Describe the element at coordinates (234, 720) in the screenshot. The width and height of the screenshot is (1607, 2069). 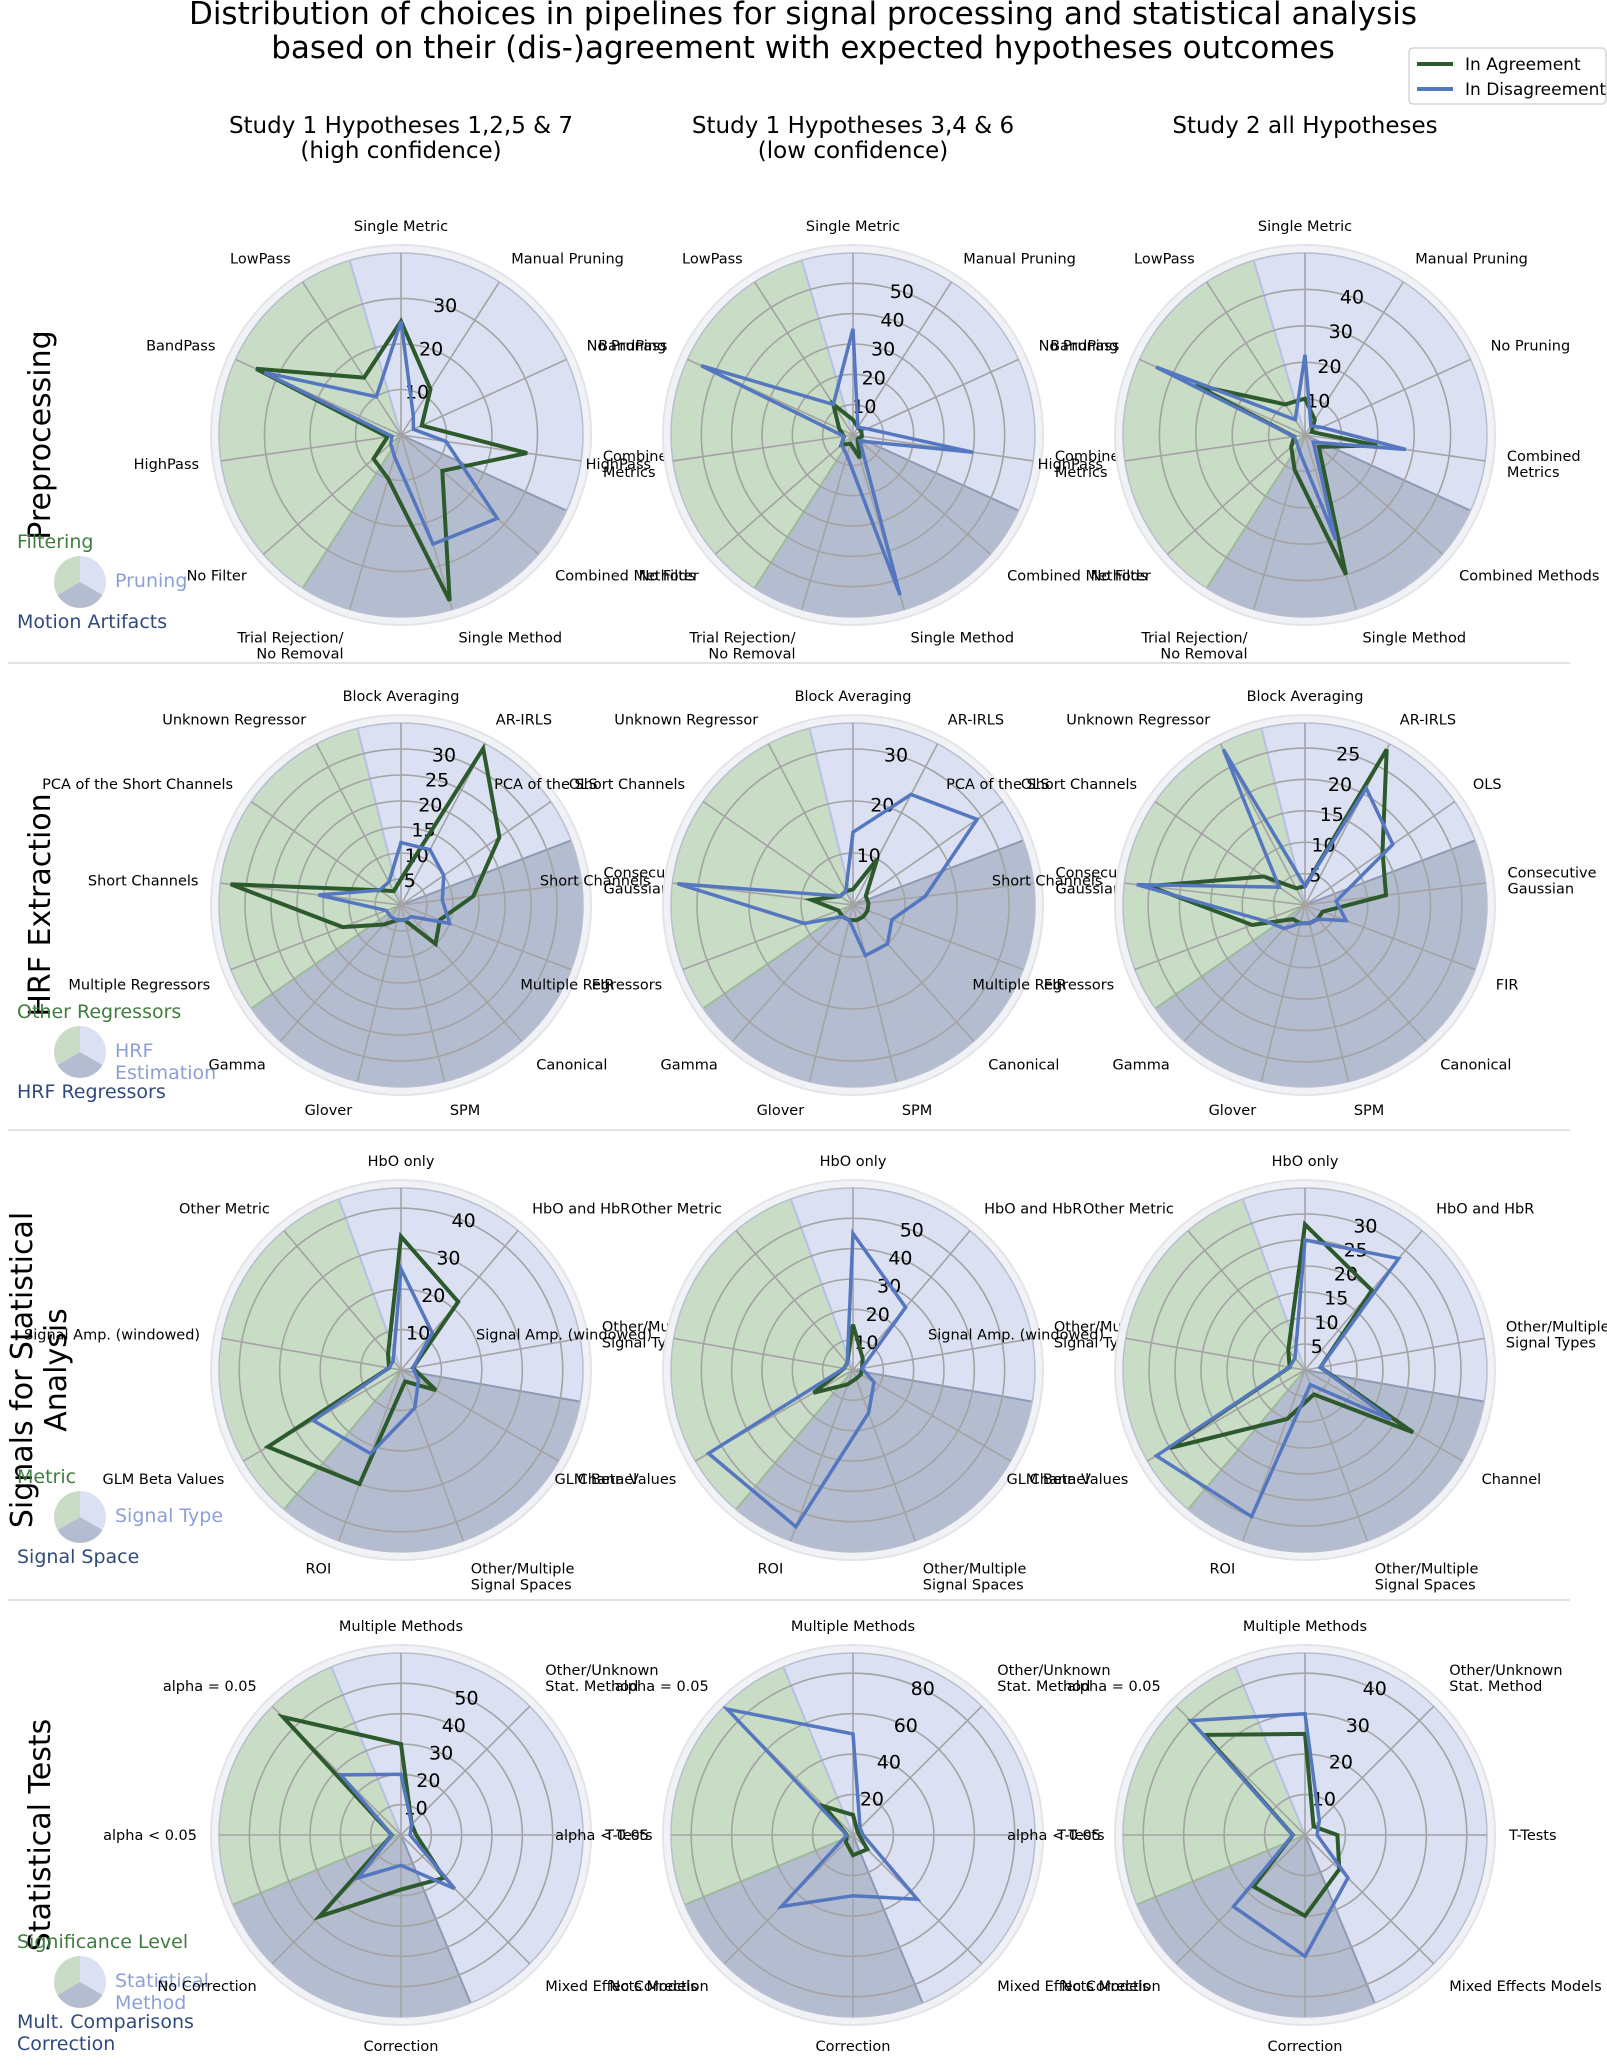
I see `radar-r2c1-axis-label-unknown-regressor: Unknown Regressor` at that location.